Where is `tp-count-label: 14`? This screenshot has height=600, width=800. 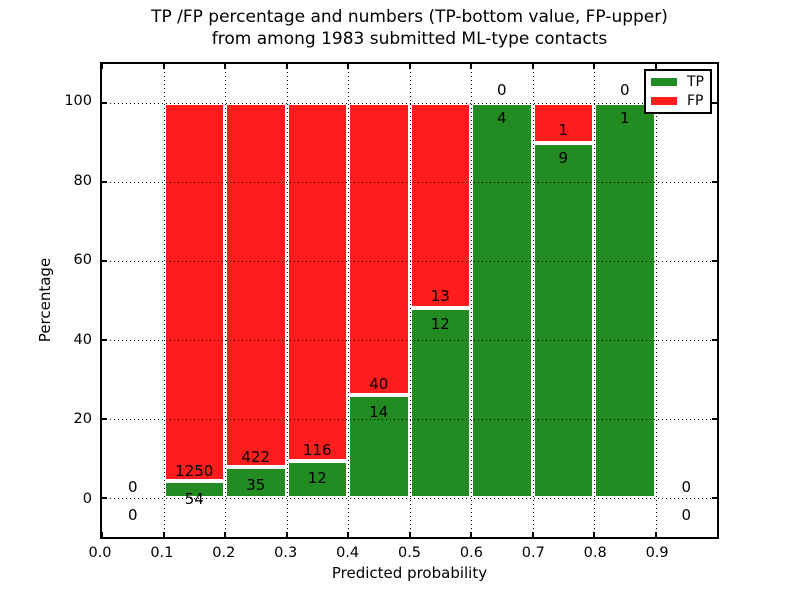 tp-count-label: 14 is located at coordinates (379, 412).